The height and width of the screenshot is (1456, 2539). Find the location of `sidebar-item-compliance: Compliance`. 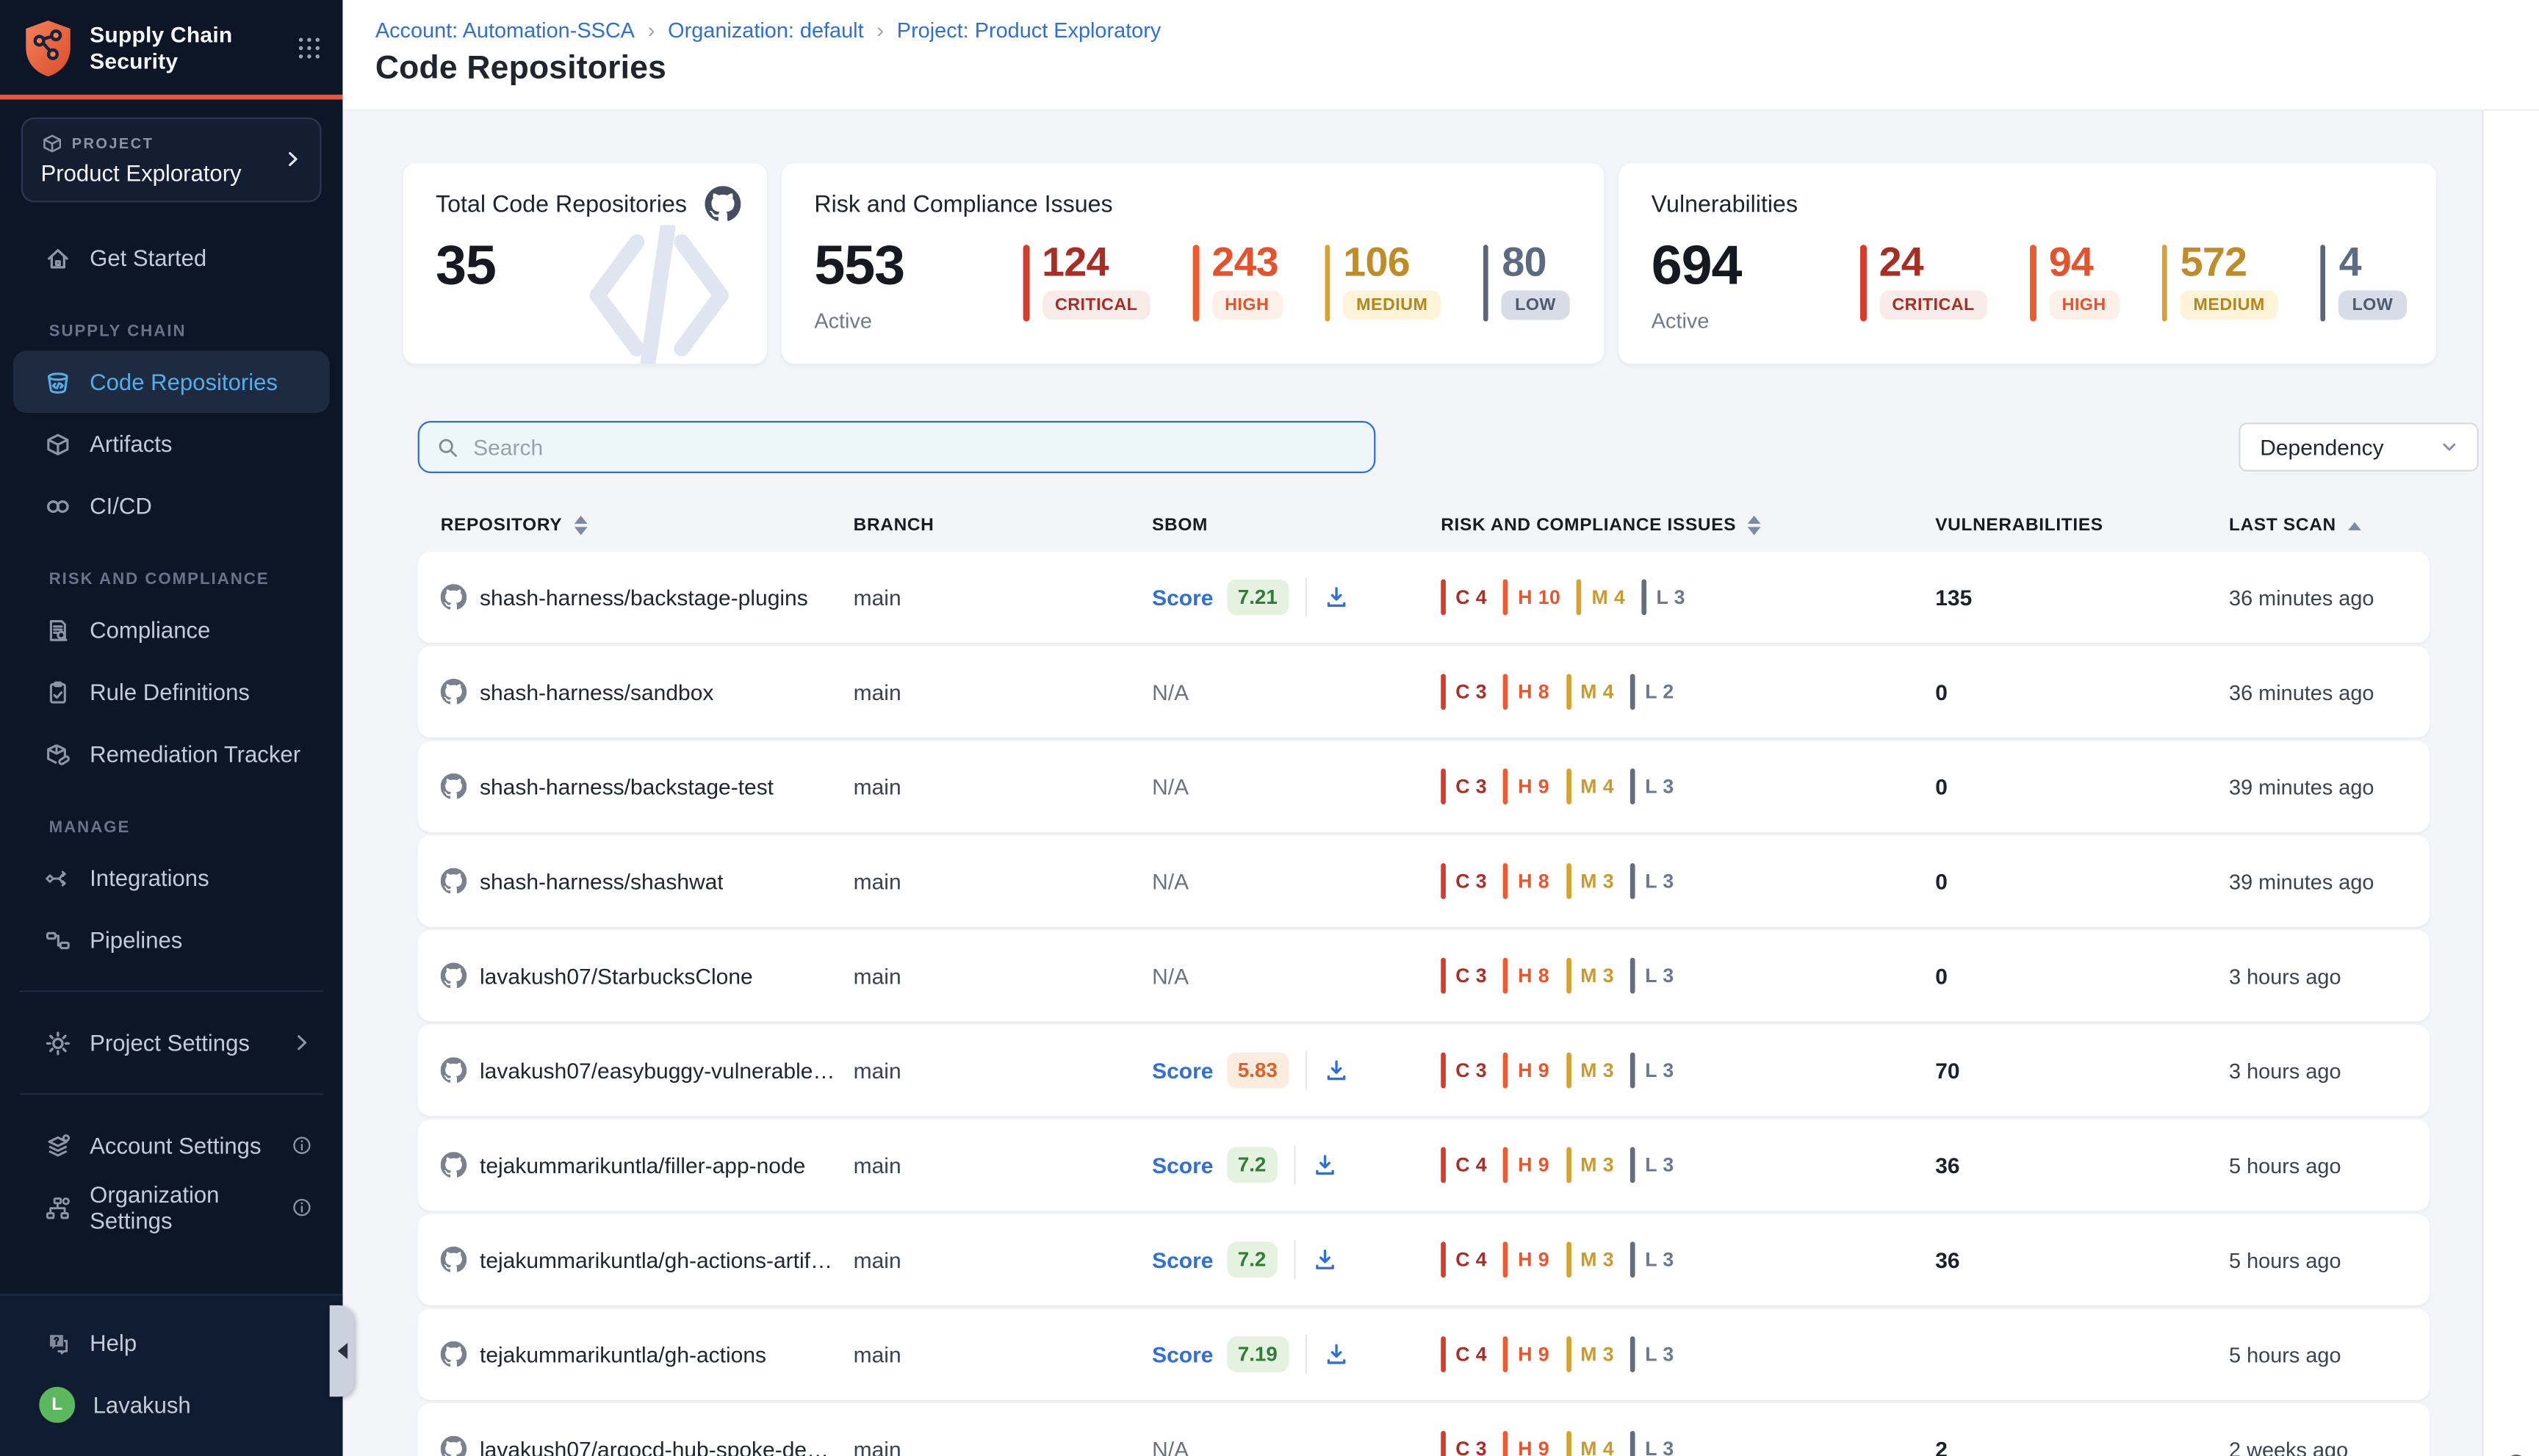

sidebar-item-compliance: Compliance is located at coordinates (171, 629).